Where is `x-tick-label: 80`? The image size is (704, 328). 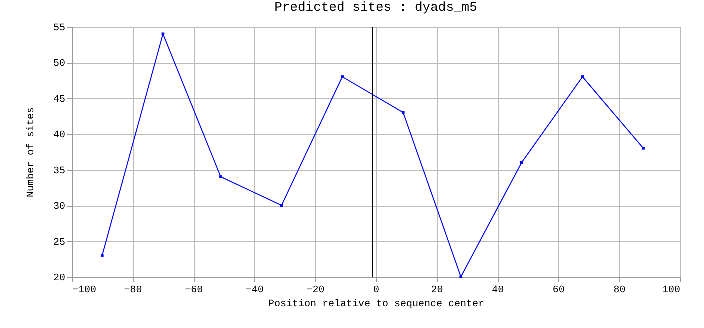 x-tick-label: 80 is located at coordinates (620, 291).